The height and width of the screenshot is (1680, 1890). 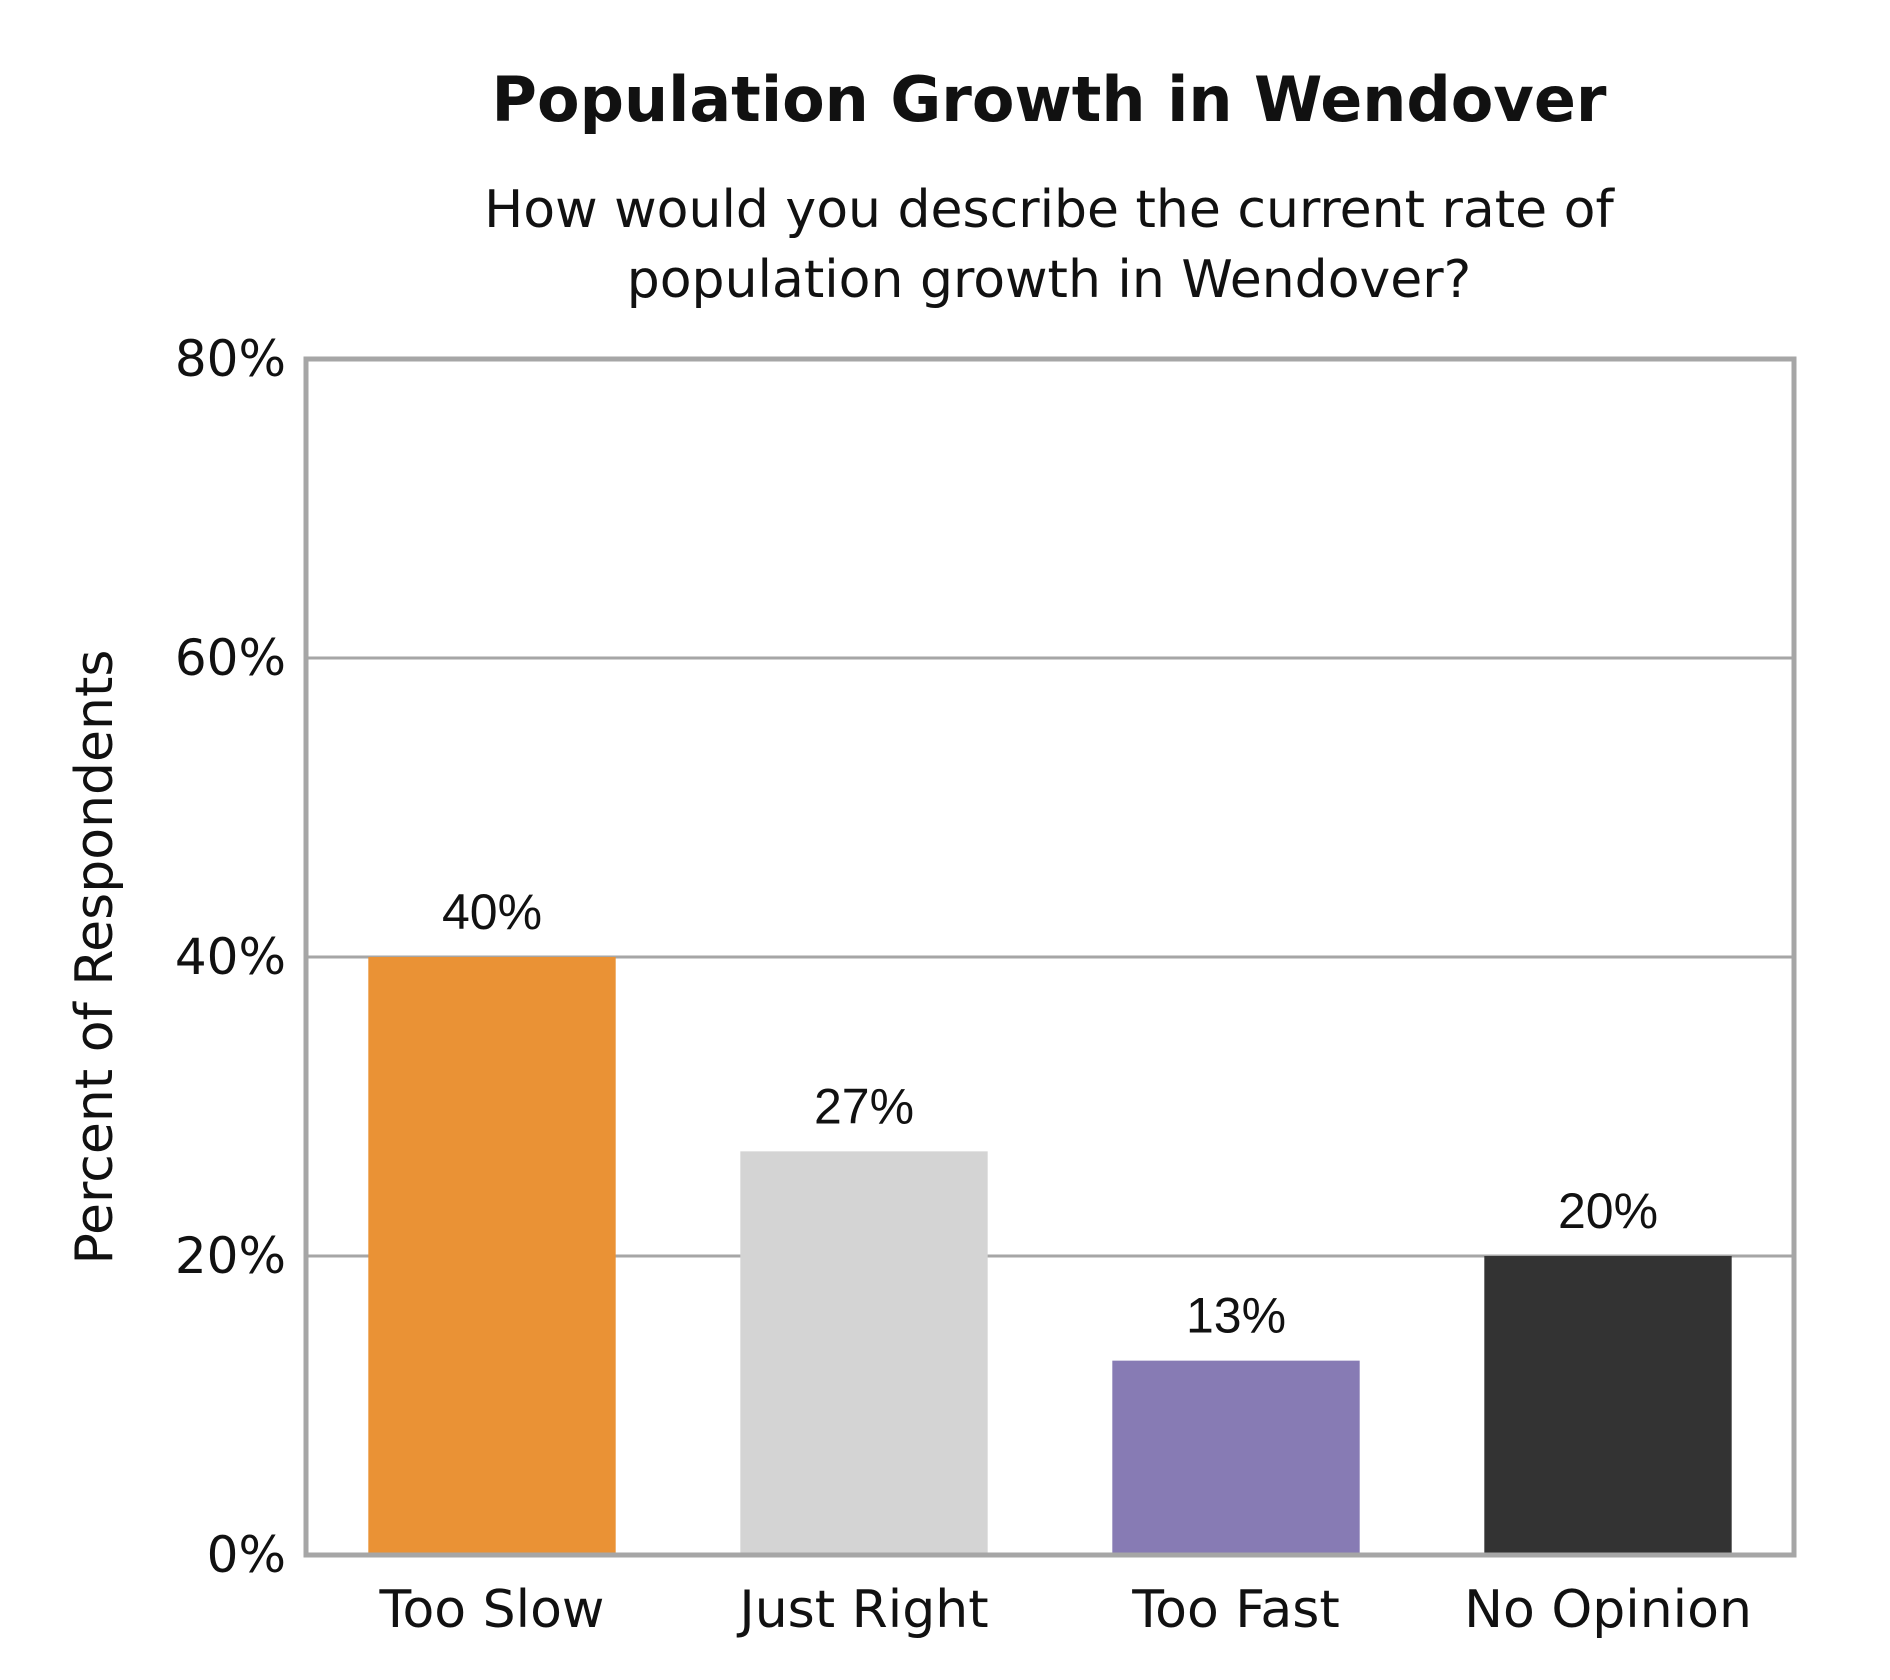 What do you see at coordinates (246, 1555) in the screenshot?
I see `y-tick-label: 0%` at bounding box center [246, 1555].